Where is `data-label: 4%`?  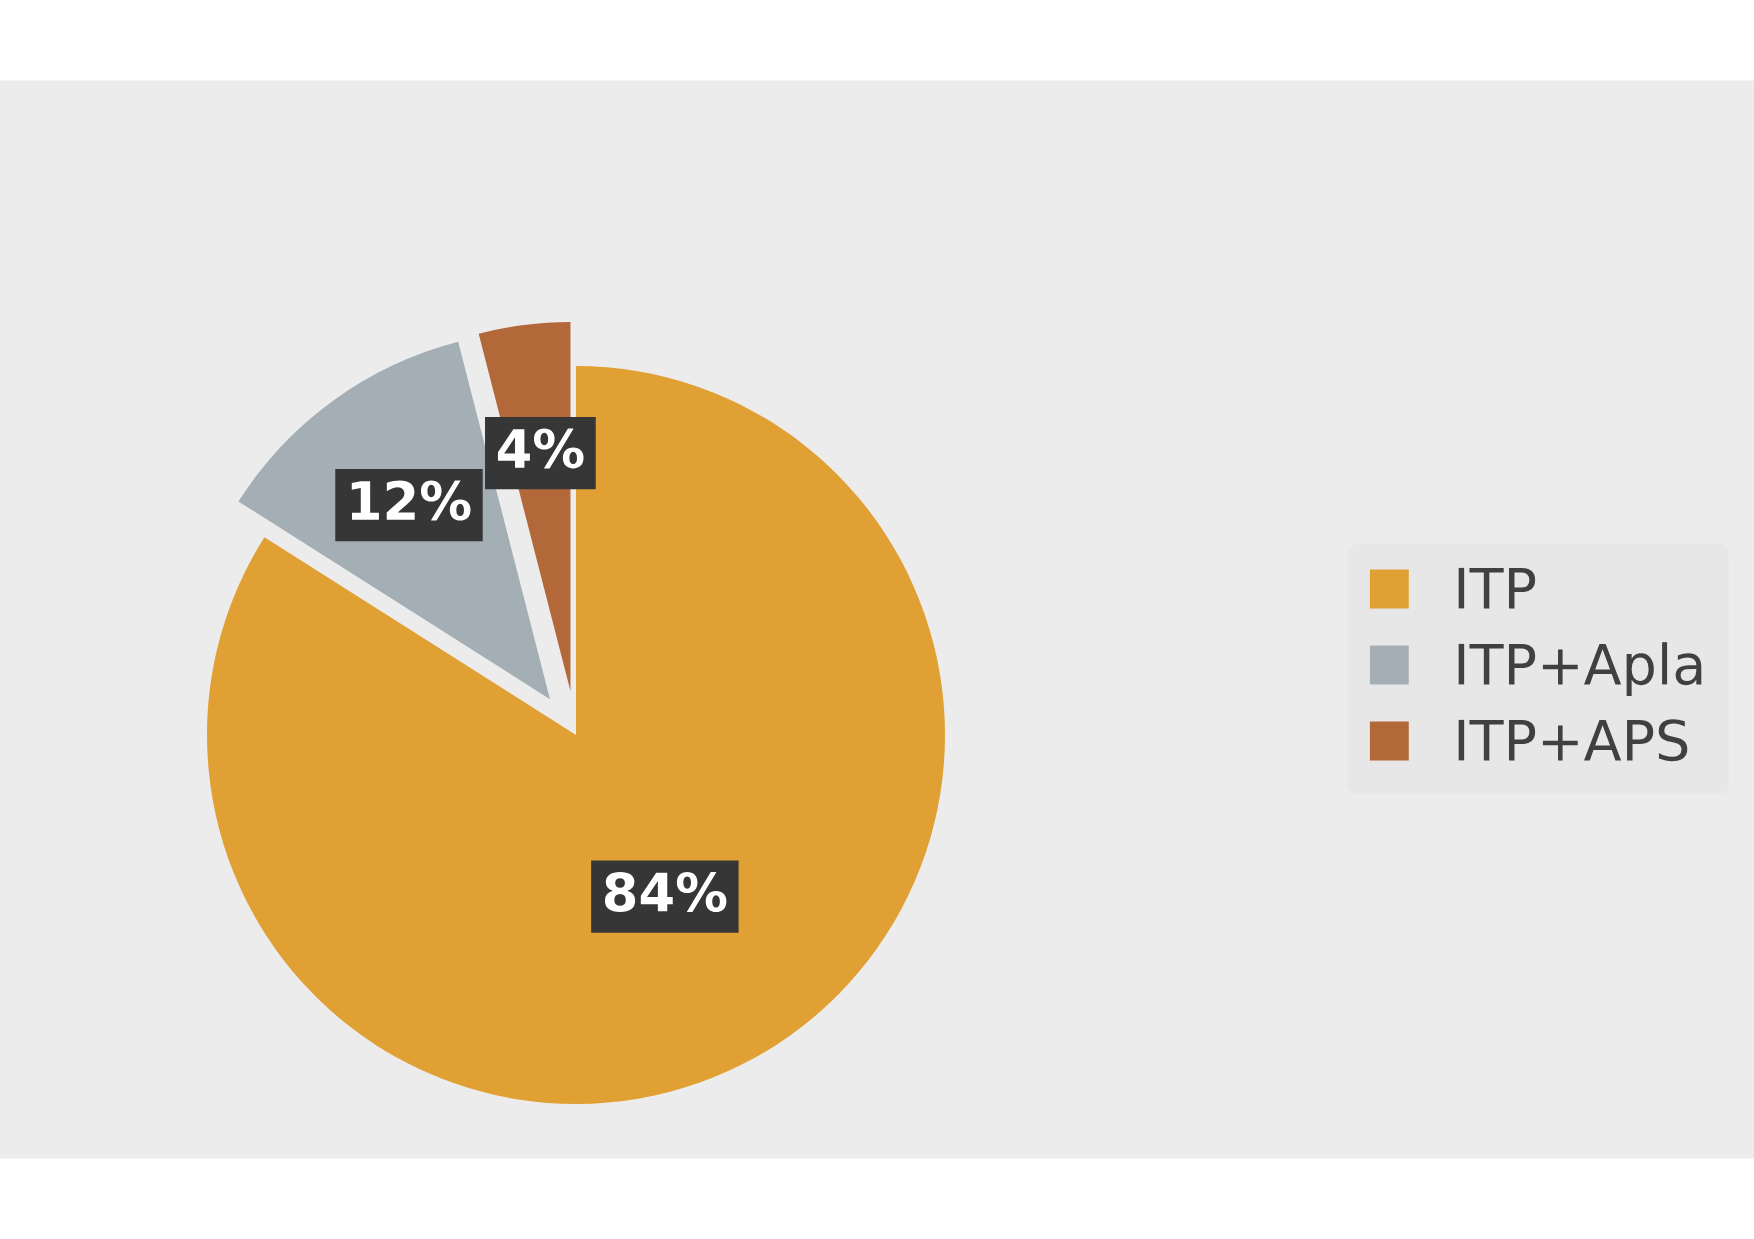 data-label: 4% is located at coordinates (540, 448).